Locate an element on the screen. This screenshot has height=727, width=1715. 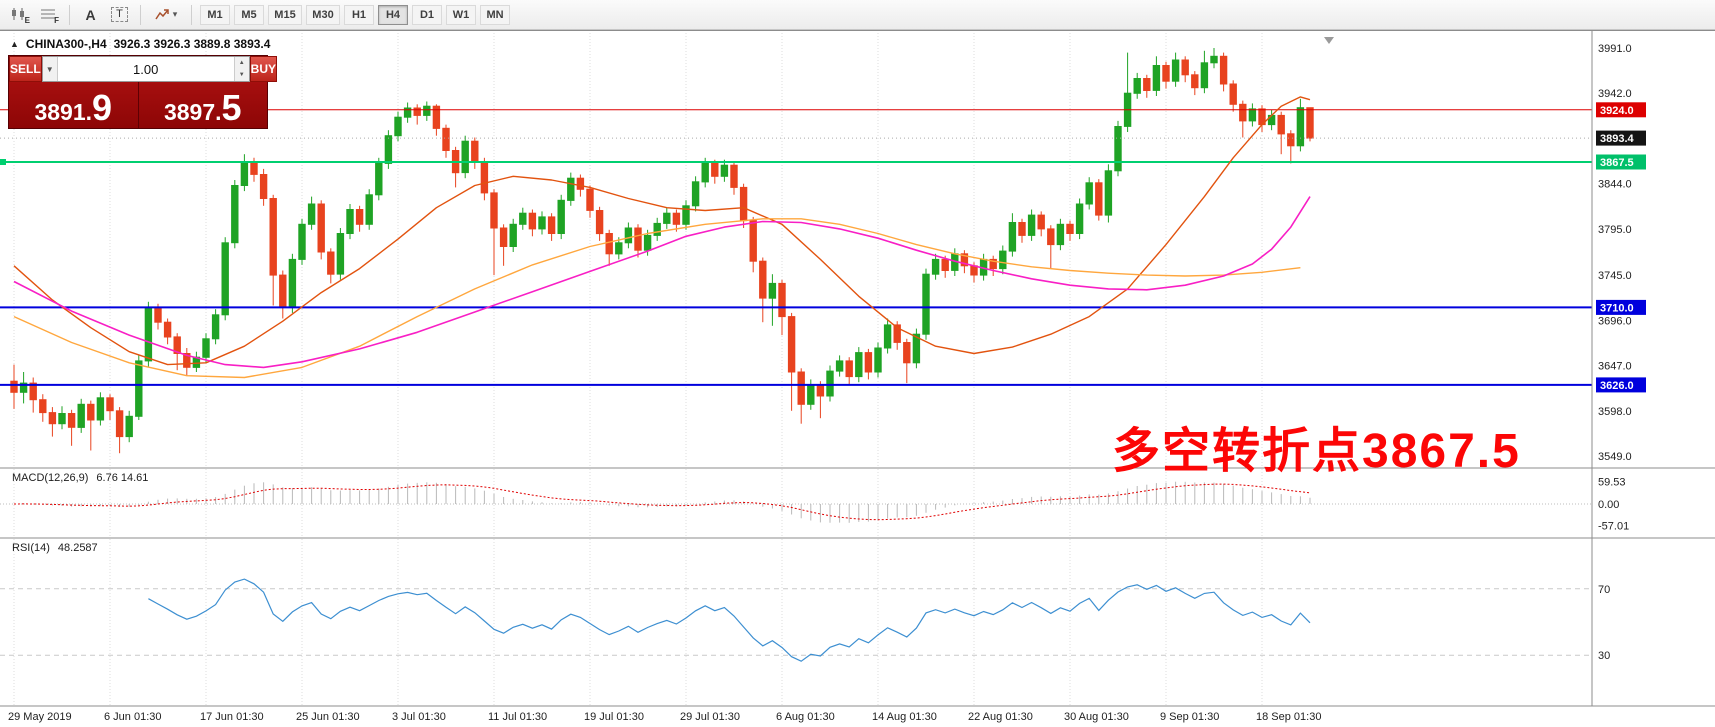
svg-text: 59.53 is located at coordinates (1612, 483).